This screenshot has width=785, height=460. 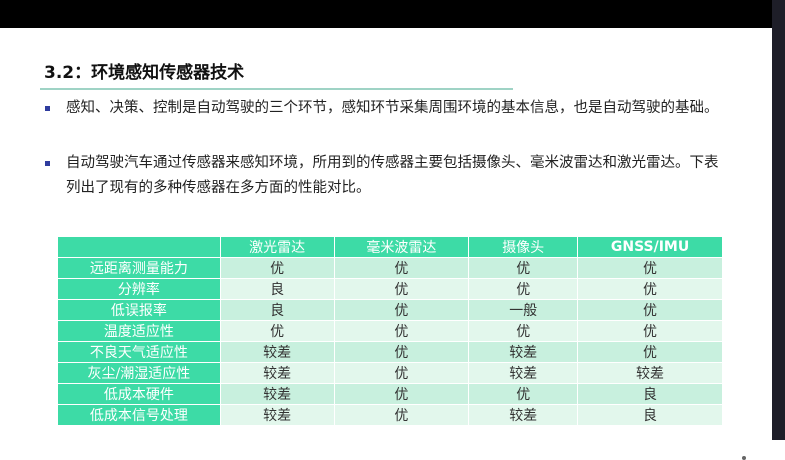 I want to click on table-row: 灰尘/潮湿适应性 较差优较差 较差, so click(x=390, y=373).